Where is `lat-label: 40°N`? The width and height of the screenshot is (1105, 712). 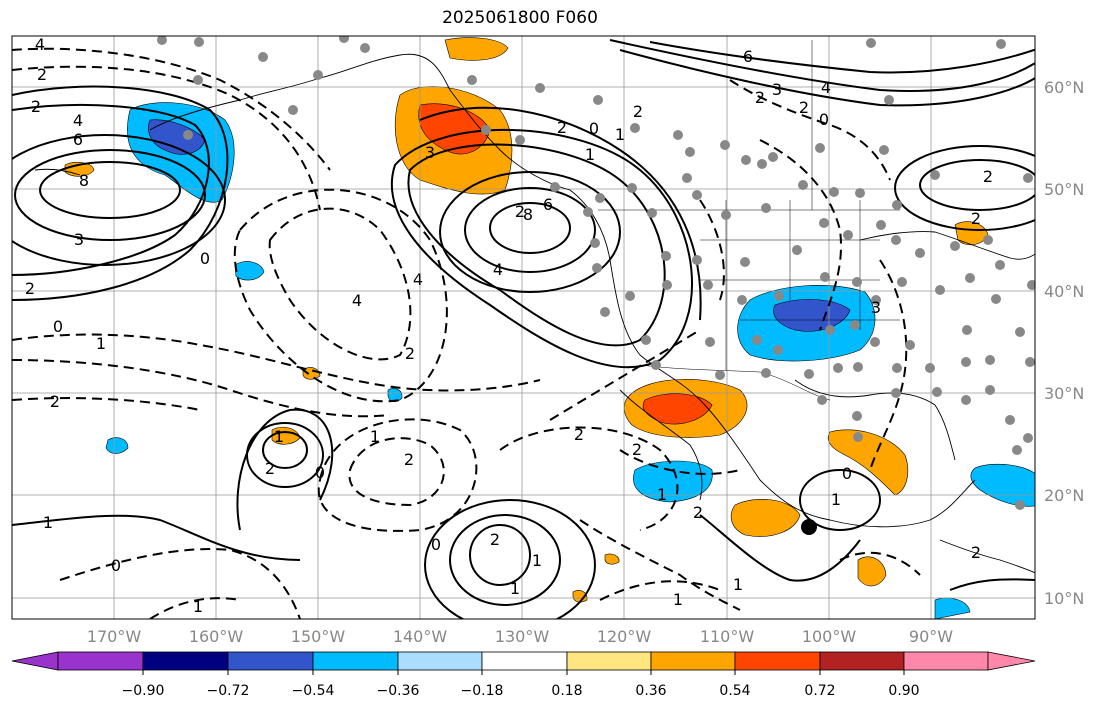 lat-label: 40°N is located at coordinates (1064, 291).